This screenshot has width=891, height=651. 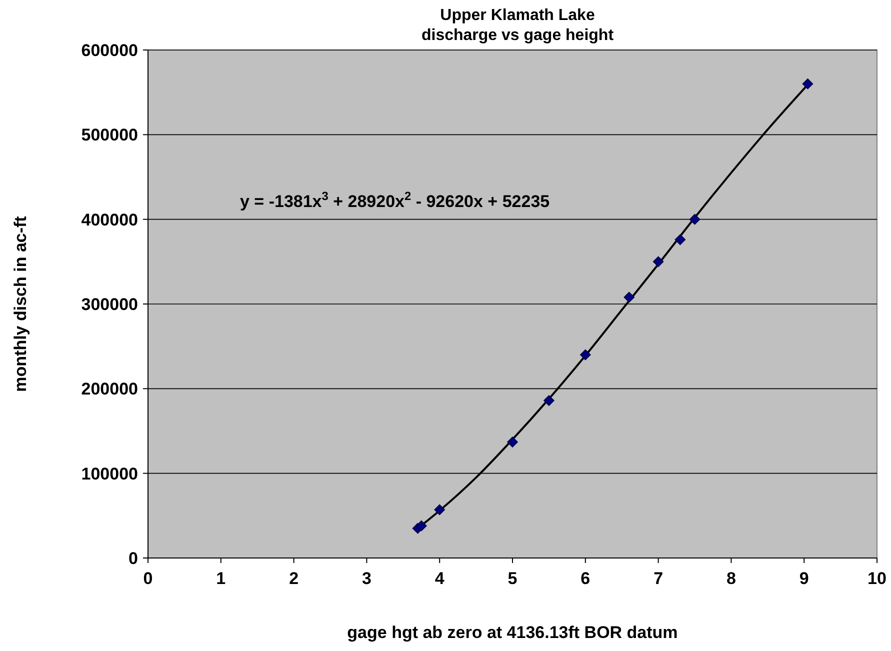 What do you see at coordinates (133, 558) in the screenshot?
I see `y-tick-label: 0` at bounding box center [133, 558].